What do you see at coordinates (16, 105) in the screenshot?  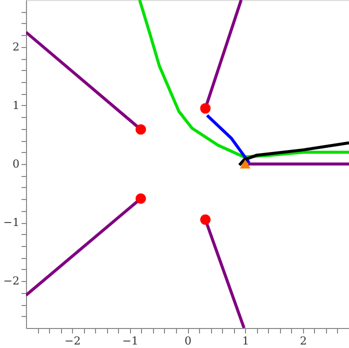 I see `y-tick-label: 1` at bounding box center [16, 105].